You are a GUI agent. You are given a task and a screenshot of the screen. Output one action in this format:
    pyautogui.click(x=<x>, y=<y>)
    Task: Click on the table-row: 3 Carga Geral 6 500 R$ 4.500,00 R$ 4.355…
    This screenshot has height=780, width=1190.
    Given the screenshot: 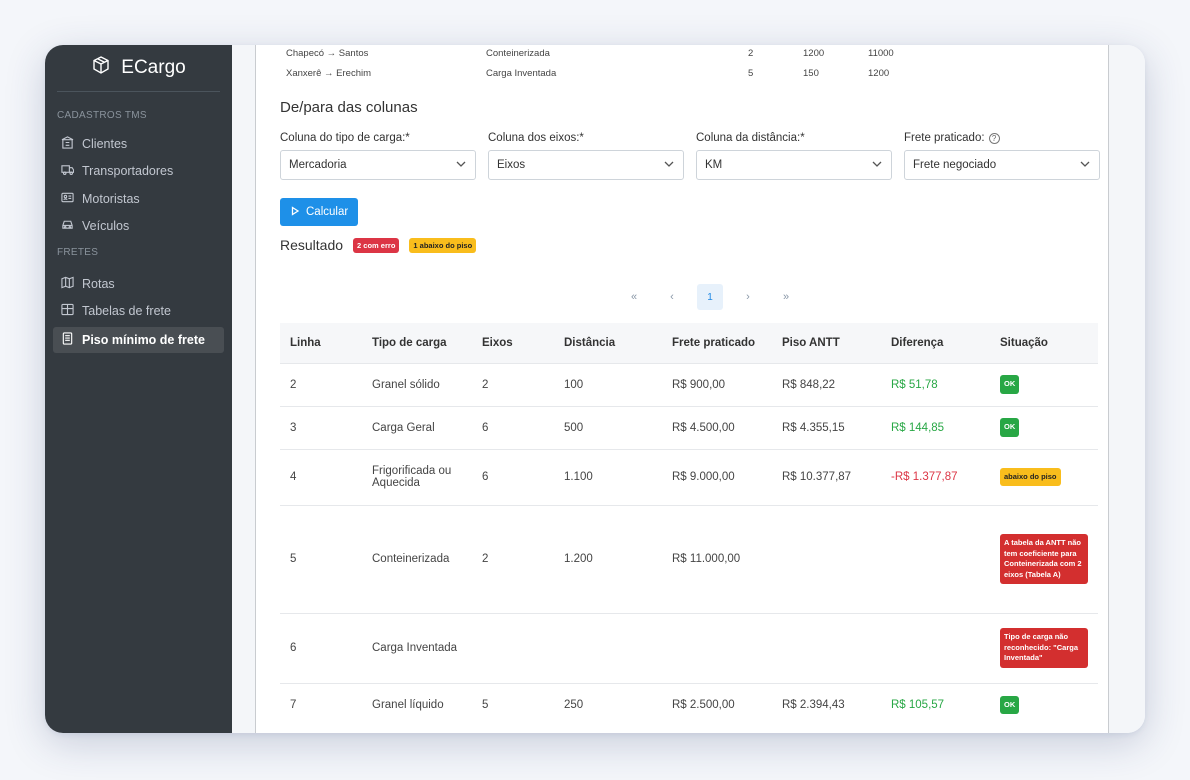 What is the action you would take?
    pyautogui.click(x=689, y=427)
    